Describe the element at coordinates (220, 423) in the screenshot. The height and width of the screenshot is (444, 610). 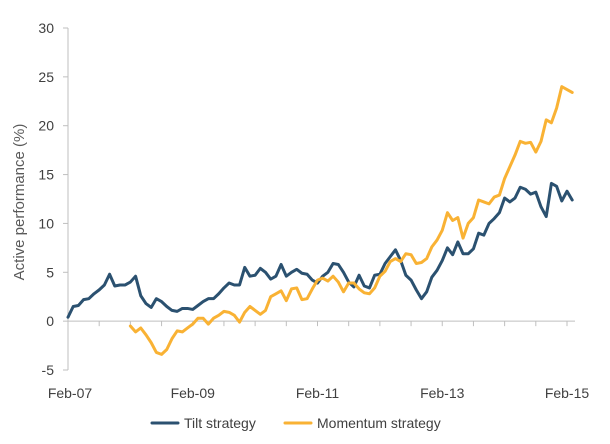
I see `legend-label-tilt-strategy: Tilt strategy` at that location.